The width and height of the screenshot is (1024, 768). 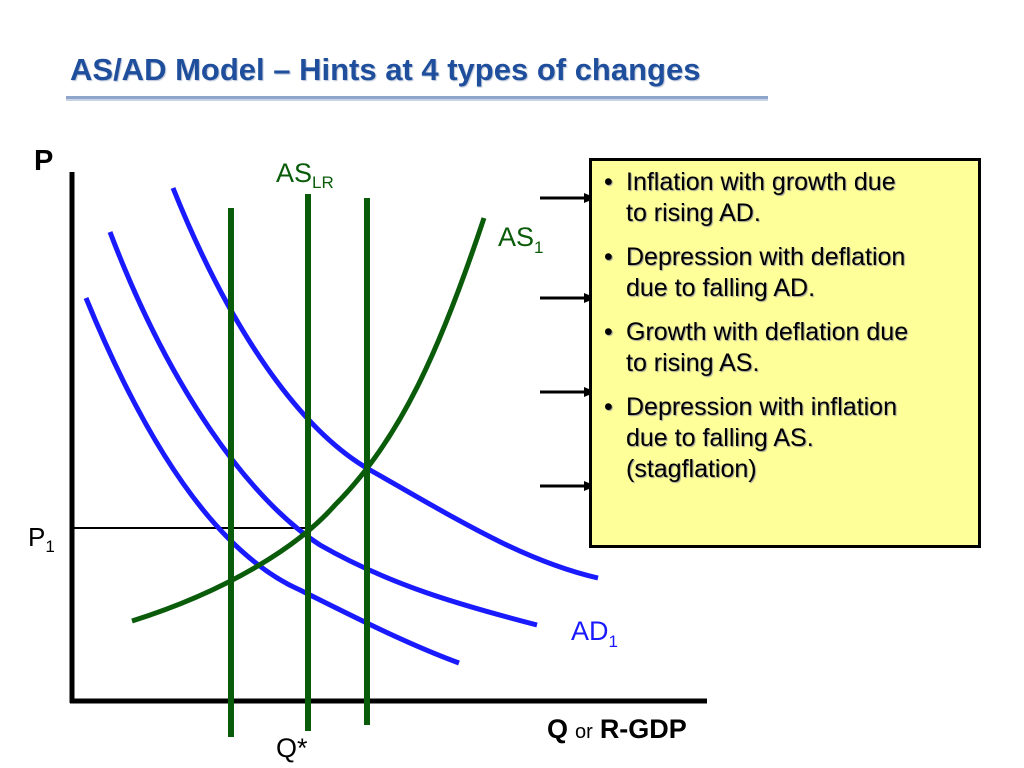 What do you see at coordinates (786, 348) in the screenshot?
I see `hint-item: • Growth with deflation due to rising AS.` at bounding box center [786, 348].